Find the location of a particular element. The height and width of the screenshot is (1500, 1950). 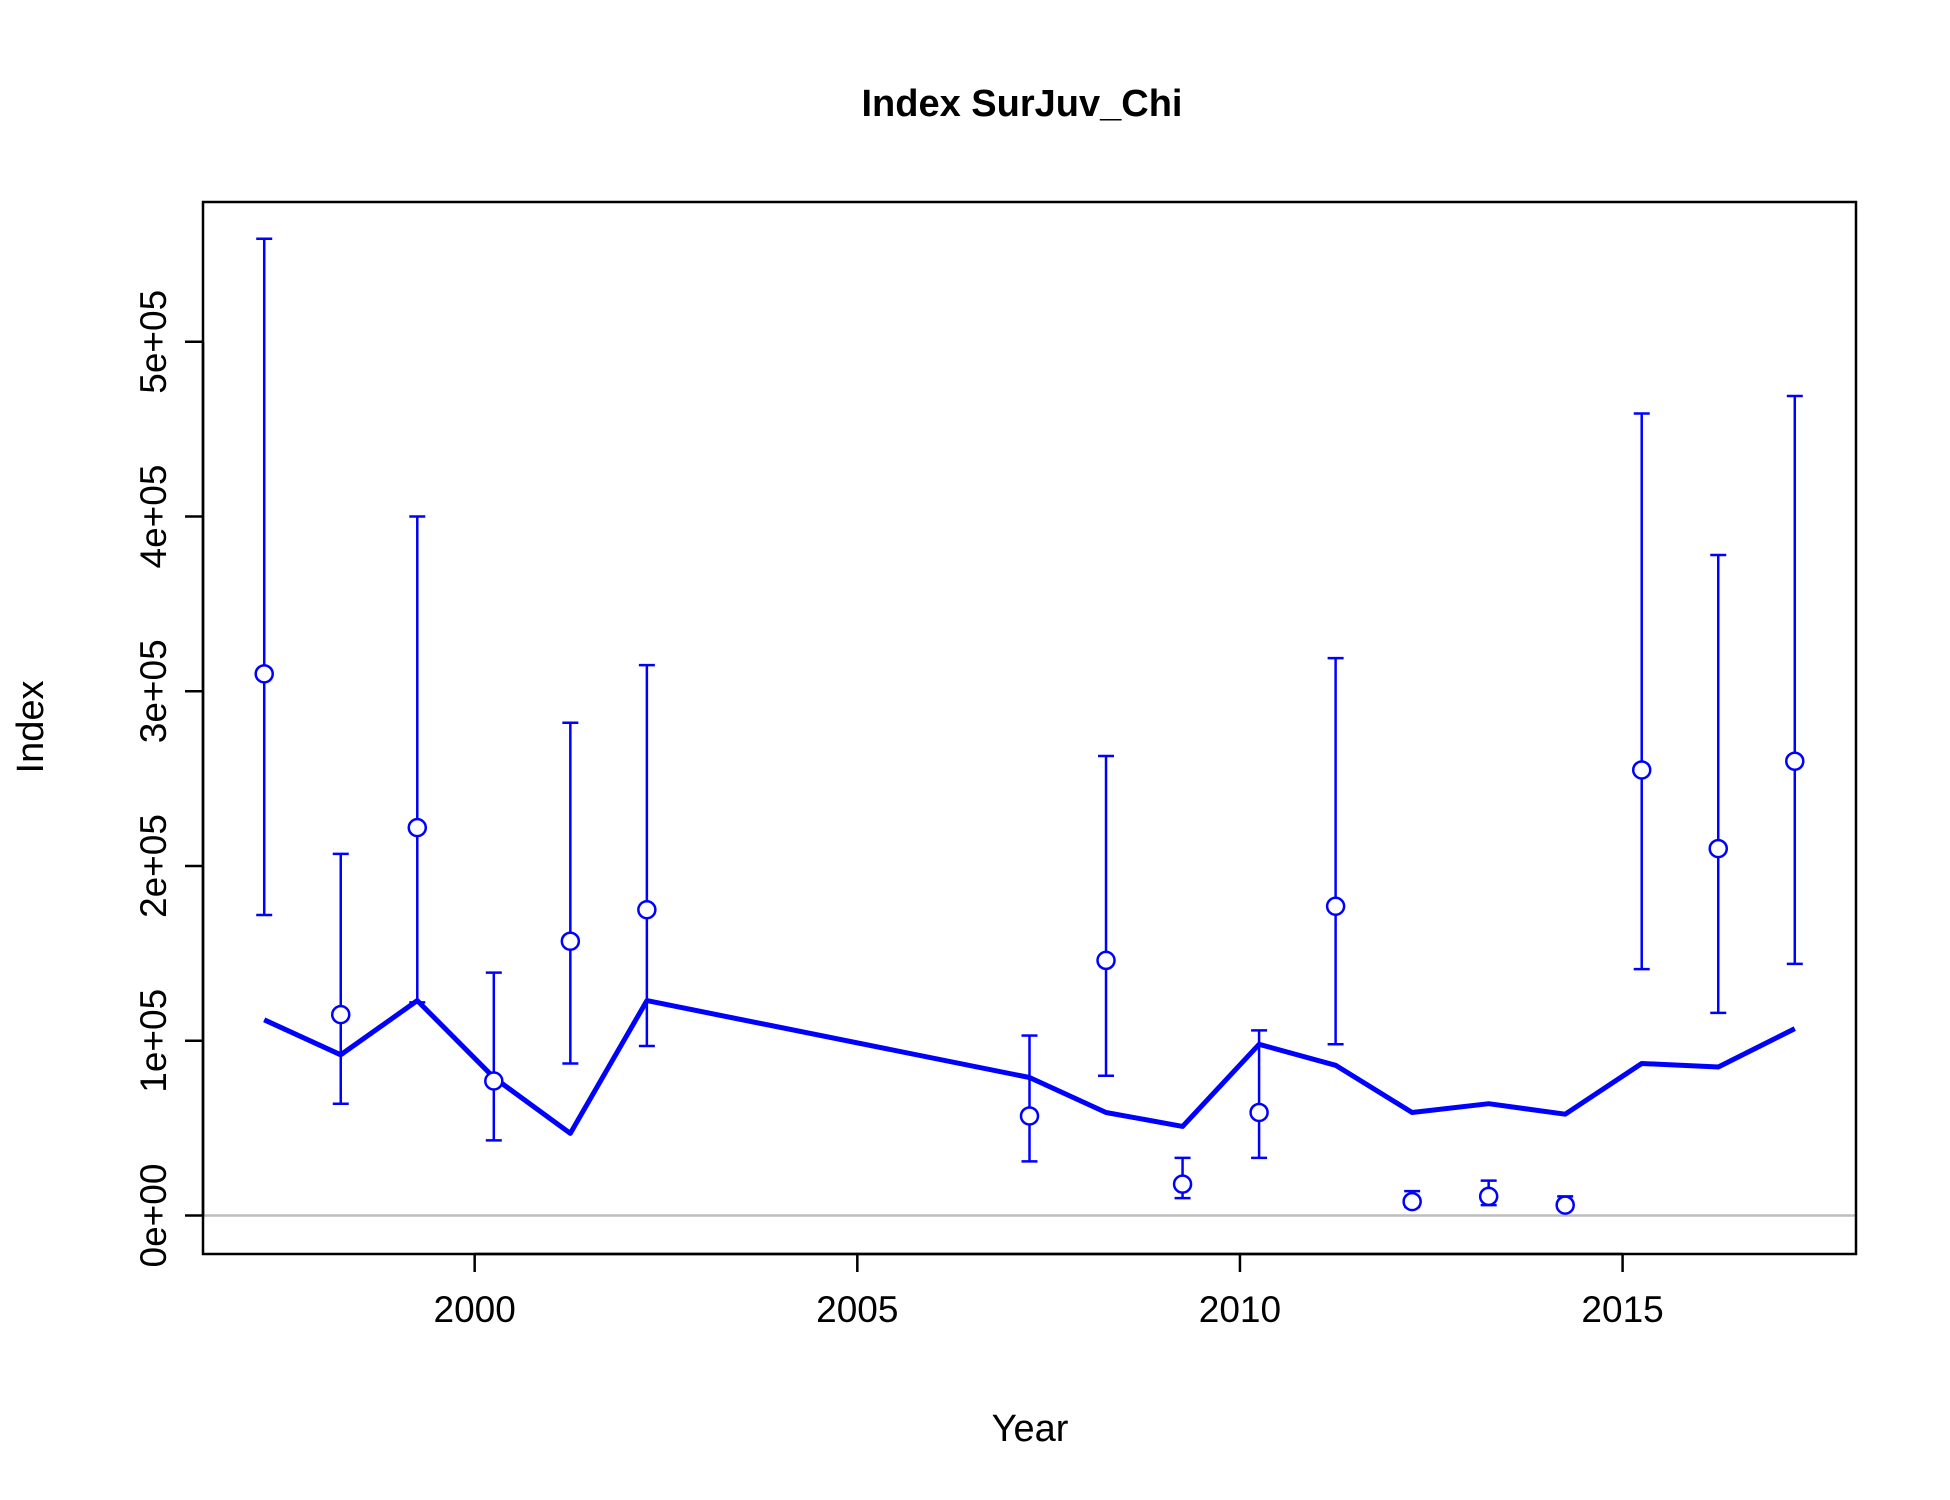

y-tick-label: 2e+05 is located at coordinates (153, 866).